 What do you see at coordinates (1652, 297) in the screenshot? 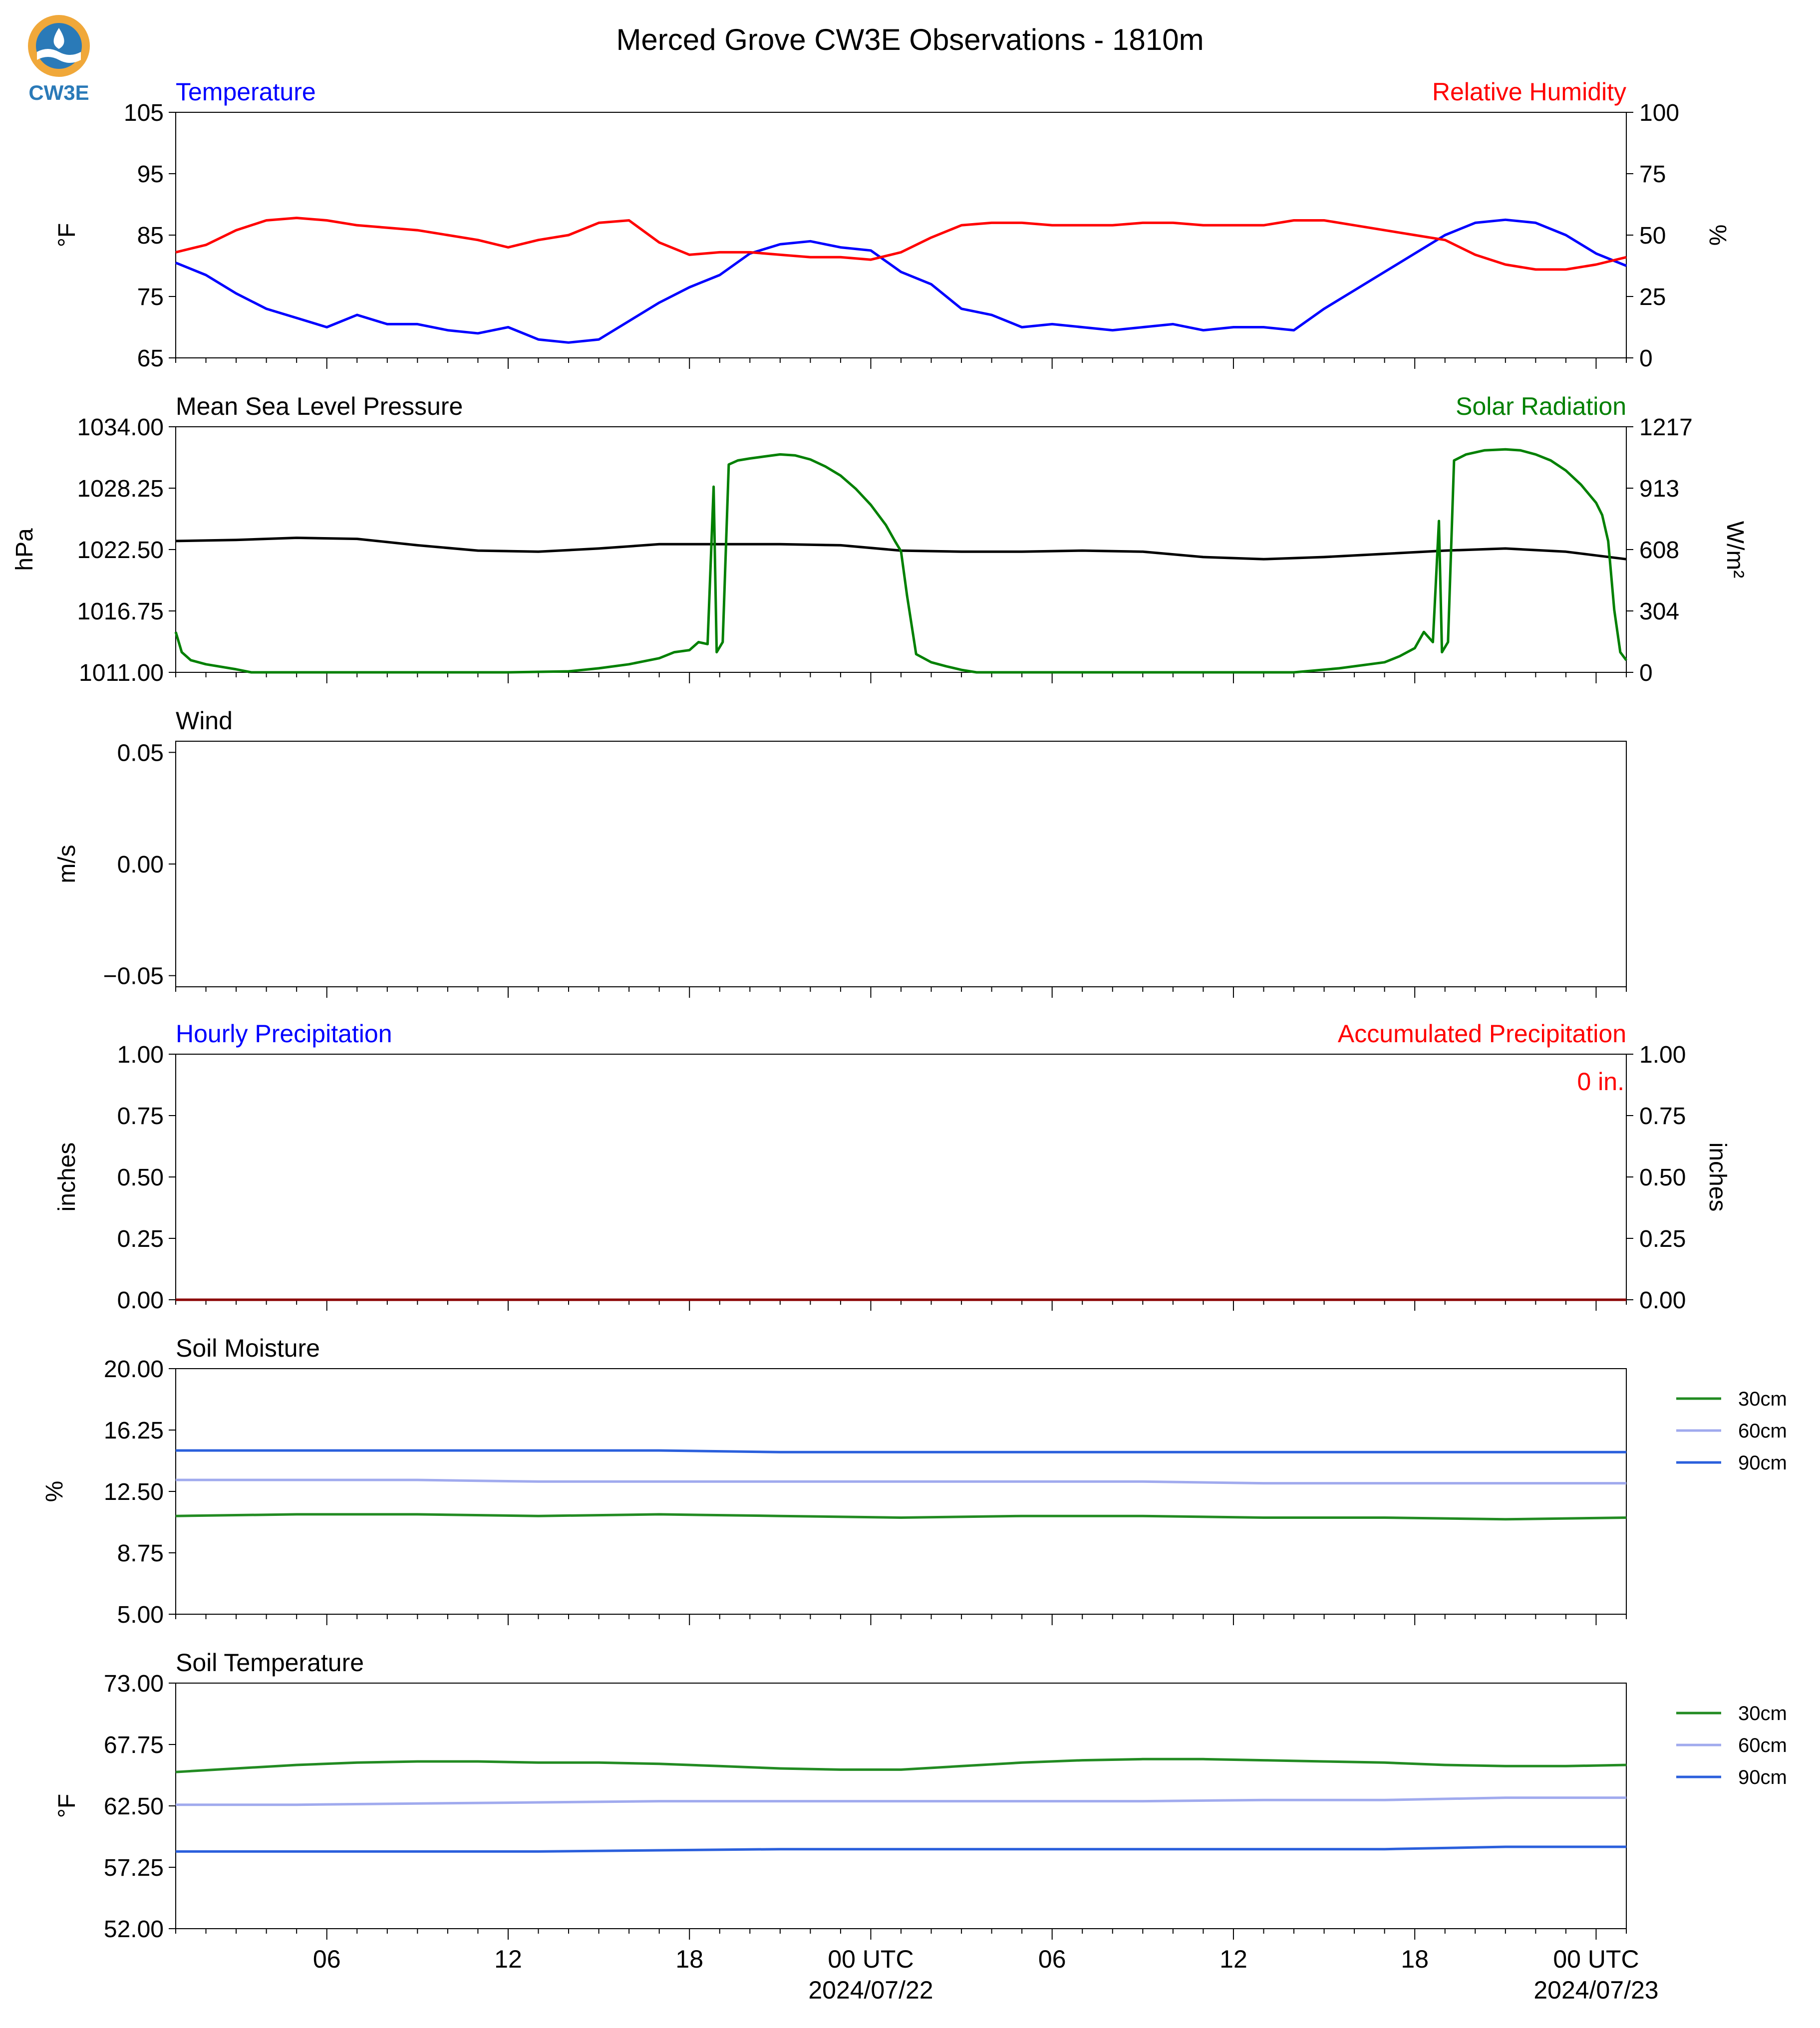
I see `y-tick-label-right: 25` at bounding box center [1652, 297].